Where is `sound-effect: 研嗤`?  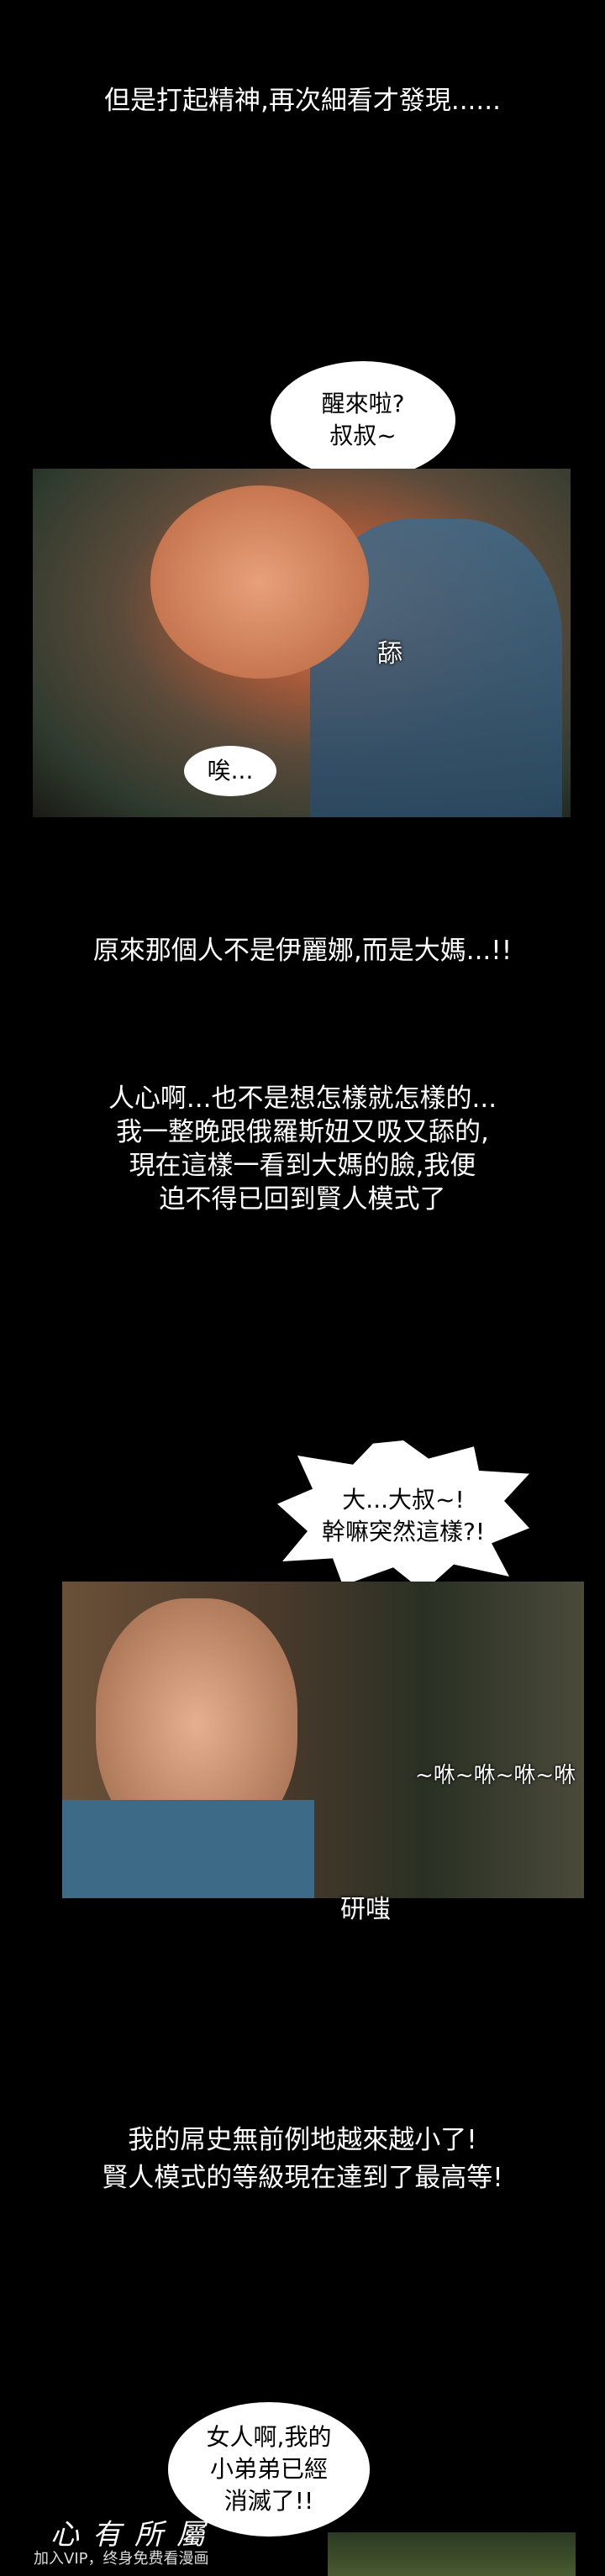 sound-effect: 研嗤 is located at coordinates (366, 1909).